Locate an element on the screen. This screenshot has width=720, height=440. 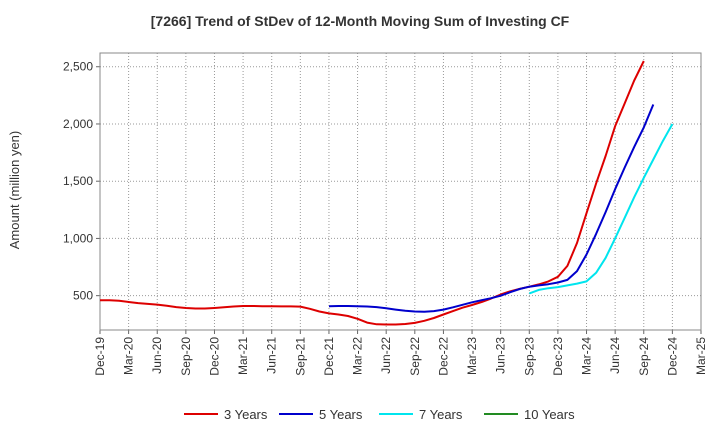
series-line-7-years is located at coordinates (601, 209).